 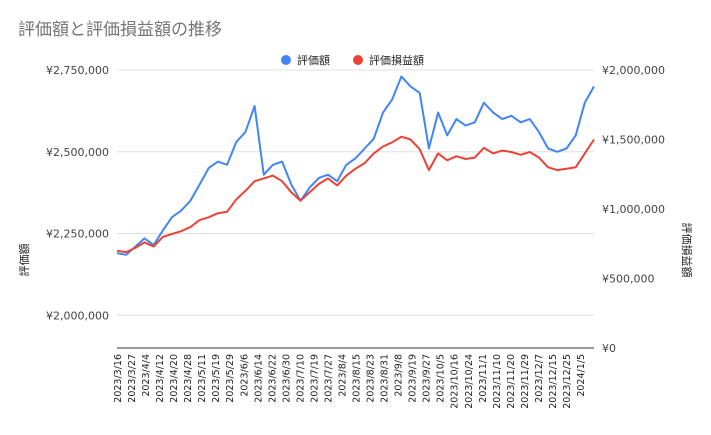 What do you see at coordinates (357, 378) in the screenshot?
I see `x-tick-label: 2023/8/15` at bounding box center [357, 378].